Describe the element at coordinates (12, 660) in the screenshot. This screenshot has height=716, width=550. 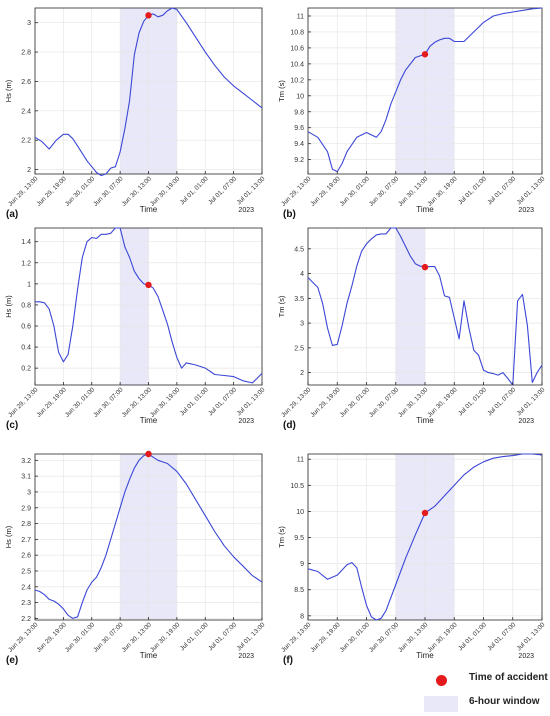
I see `panel-label: (e)` at that location.